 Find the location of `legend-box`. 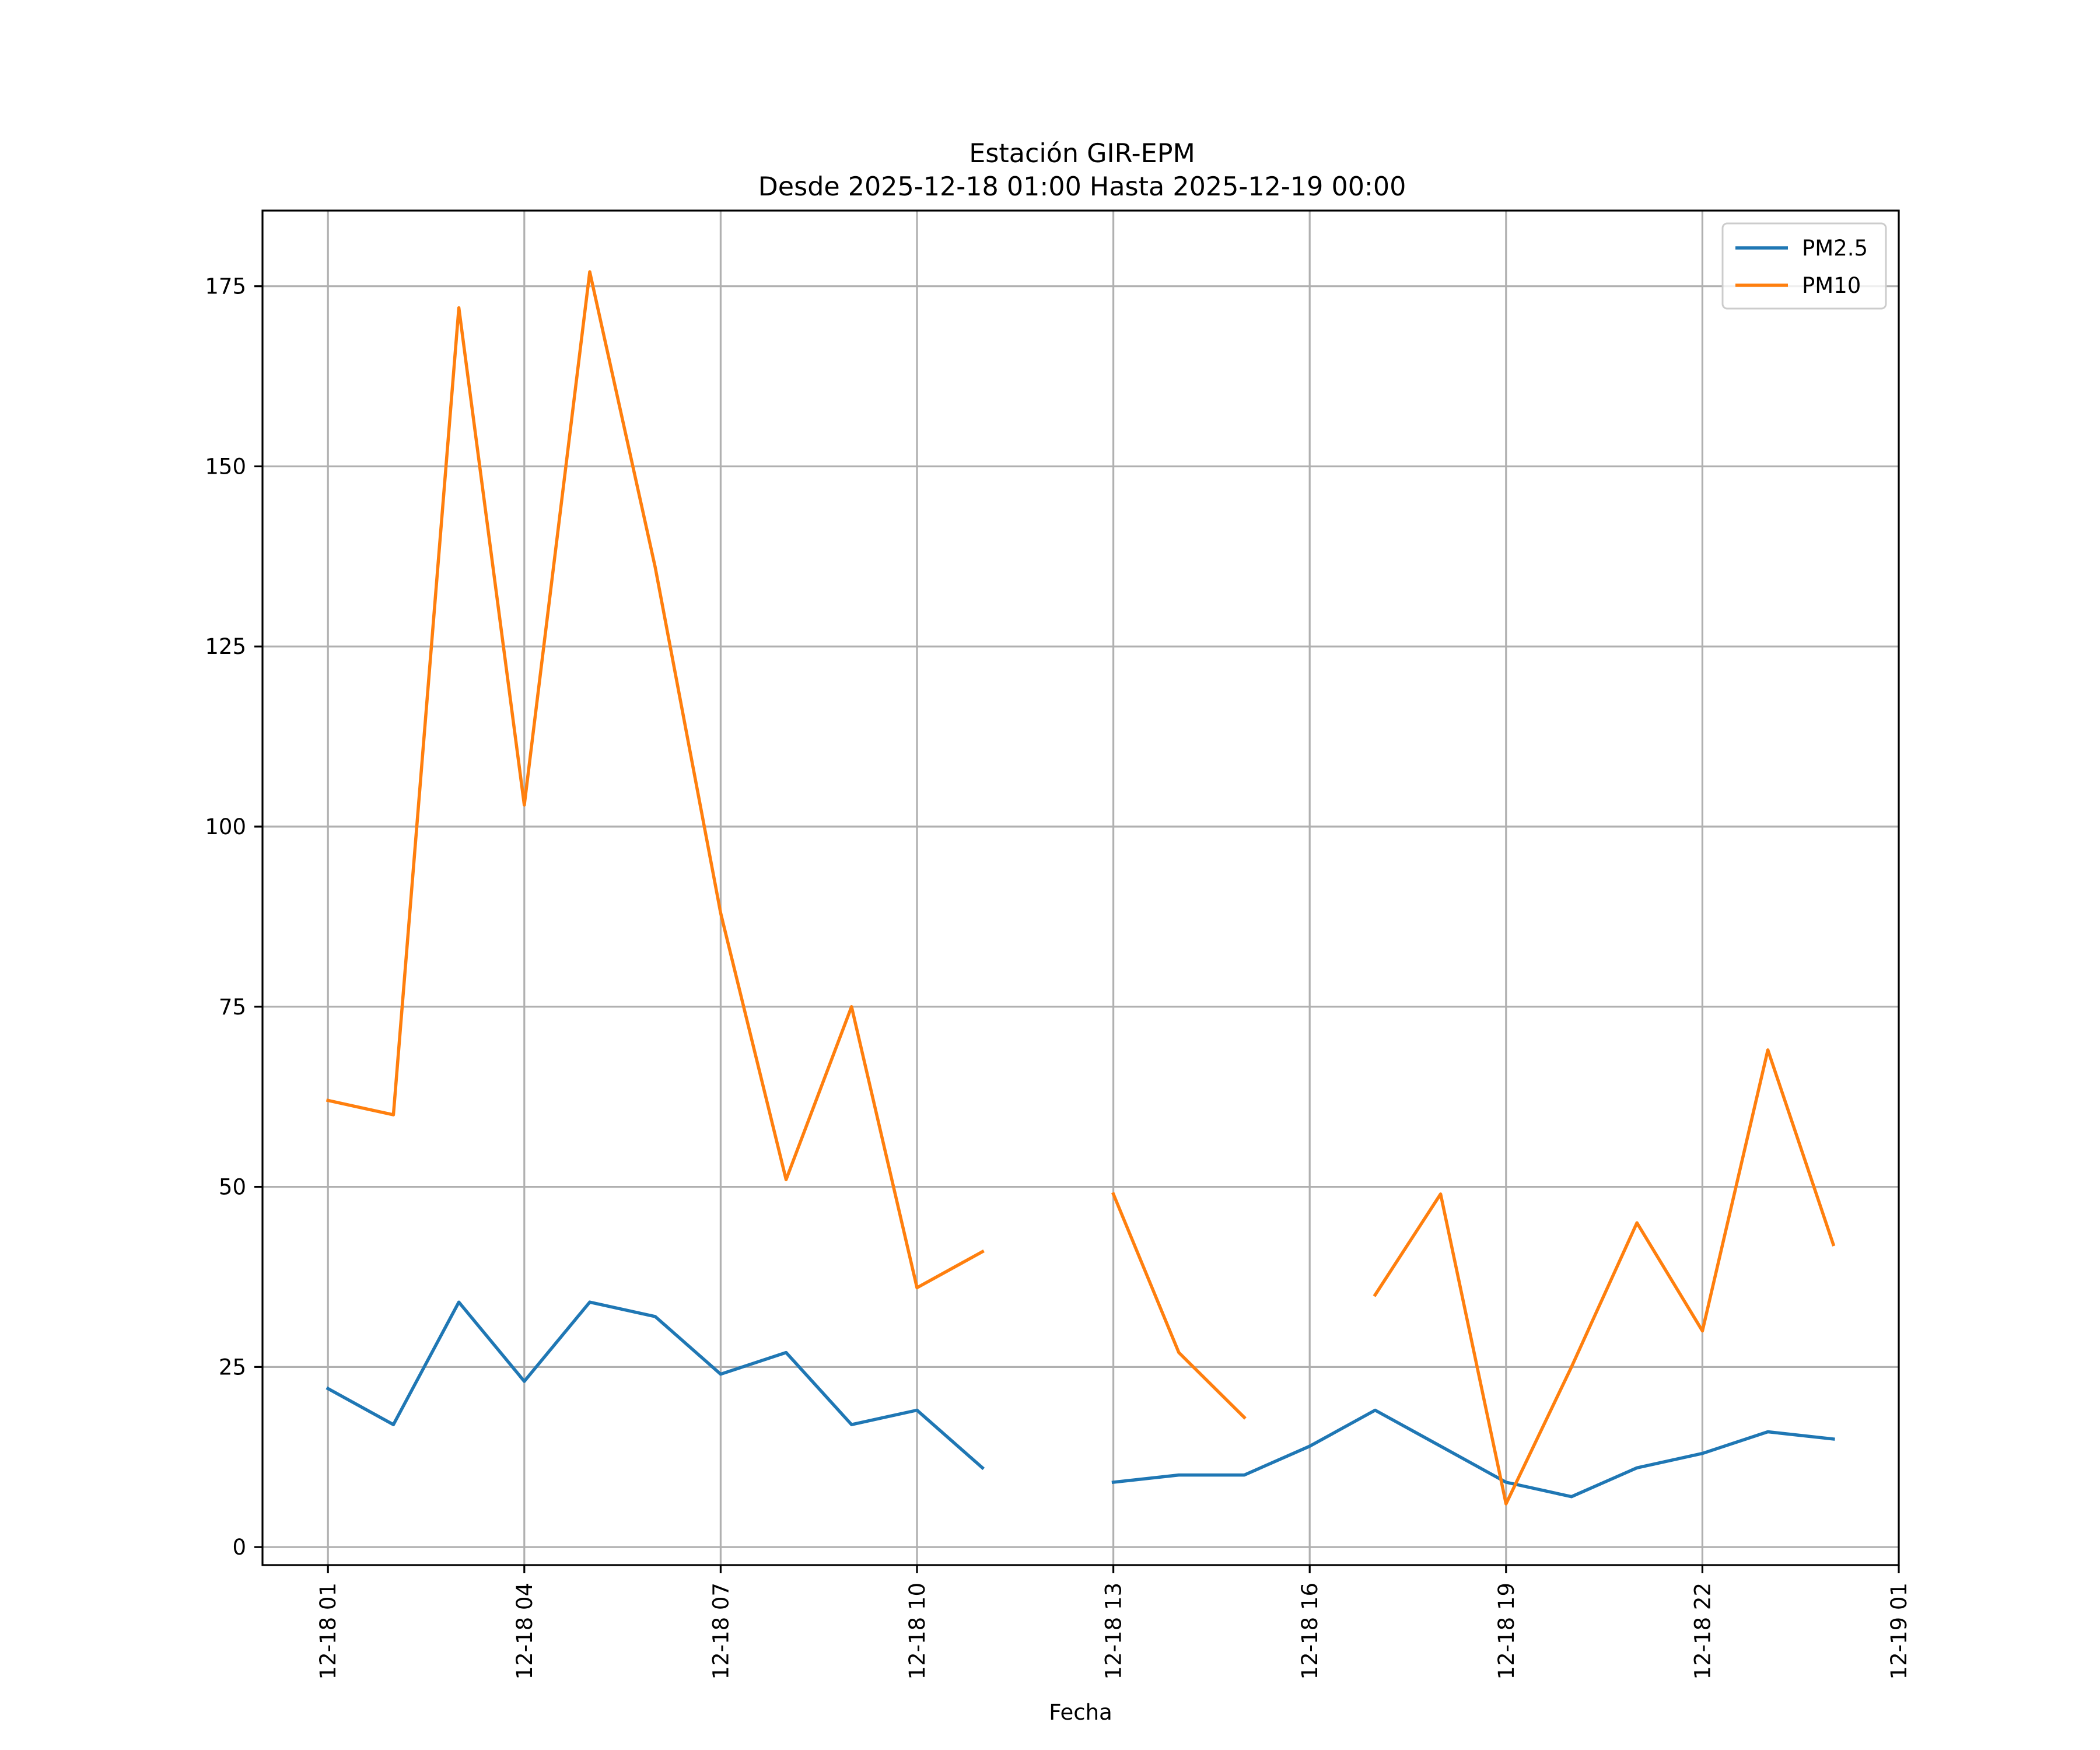

legend-box is located at coordinates (1804, 266).